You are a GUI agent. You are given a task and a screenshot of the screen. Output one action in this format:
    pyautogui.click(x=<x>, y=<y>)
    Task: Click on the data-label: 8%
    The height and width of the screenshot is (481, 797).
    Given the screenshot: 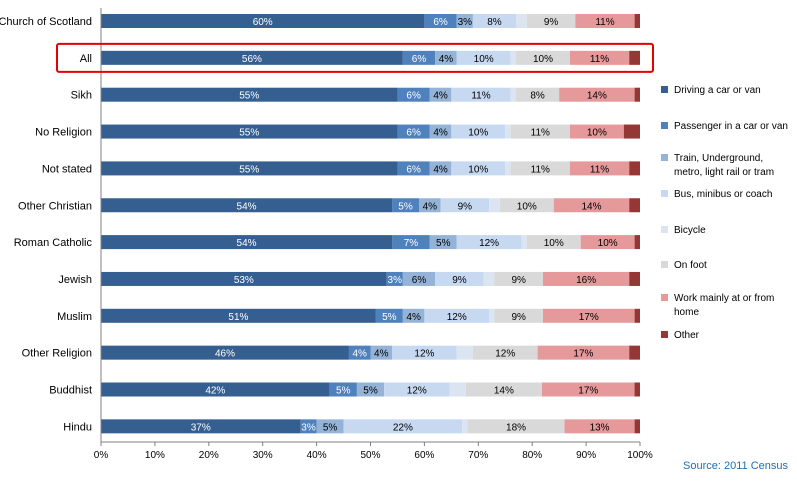 What is the action you would take?
    pyautogui.click(x=494, y=22)
    